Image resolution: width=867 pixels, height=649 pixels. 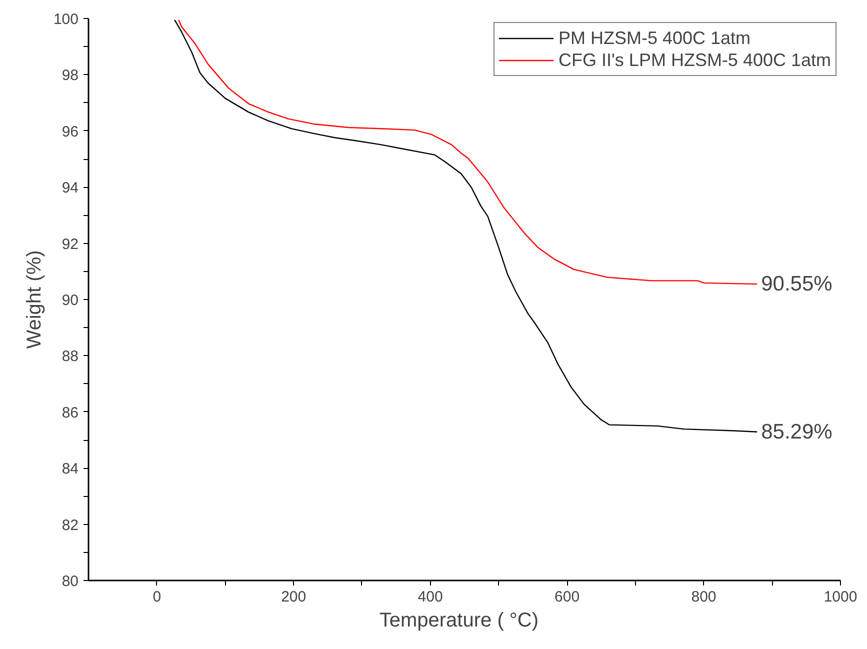 What do you see at coordinates (70, 188) in the screenshot?
I see `y-tick-label: 94` at bounding box center [70, 188].